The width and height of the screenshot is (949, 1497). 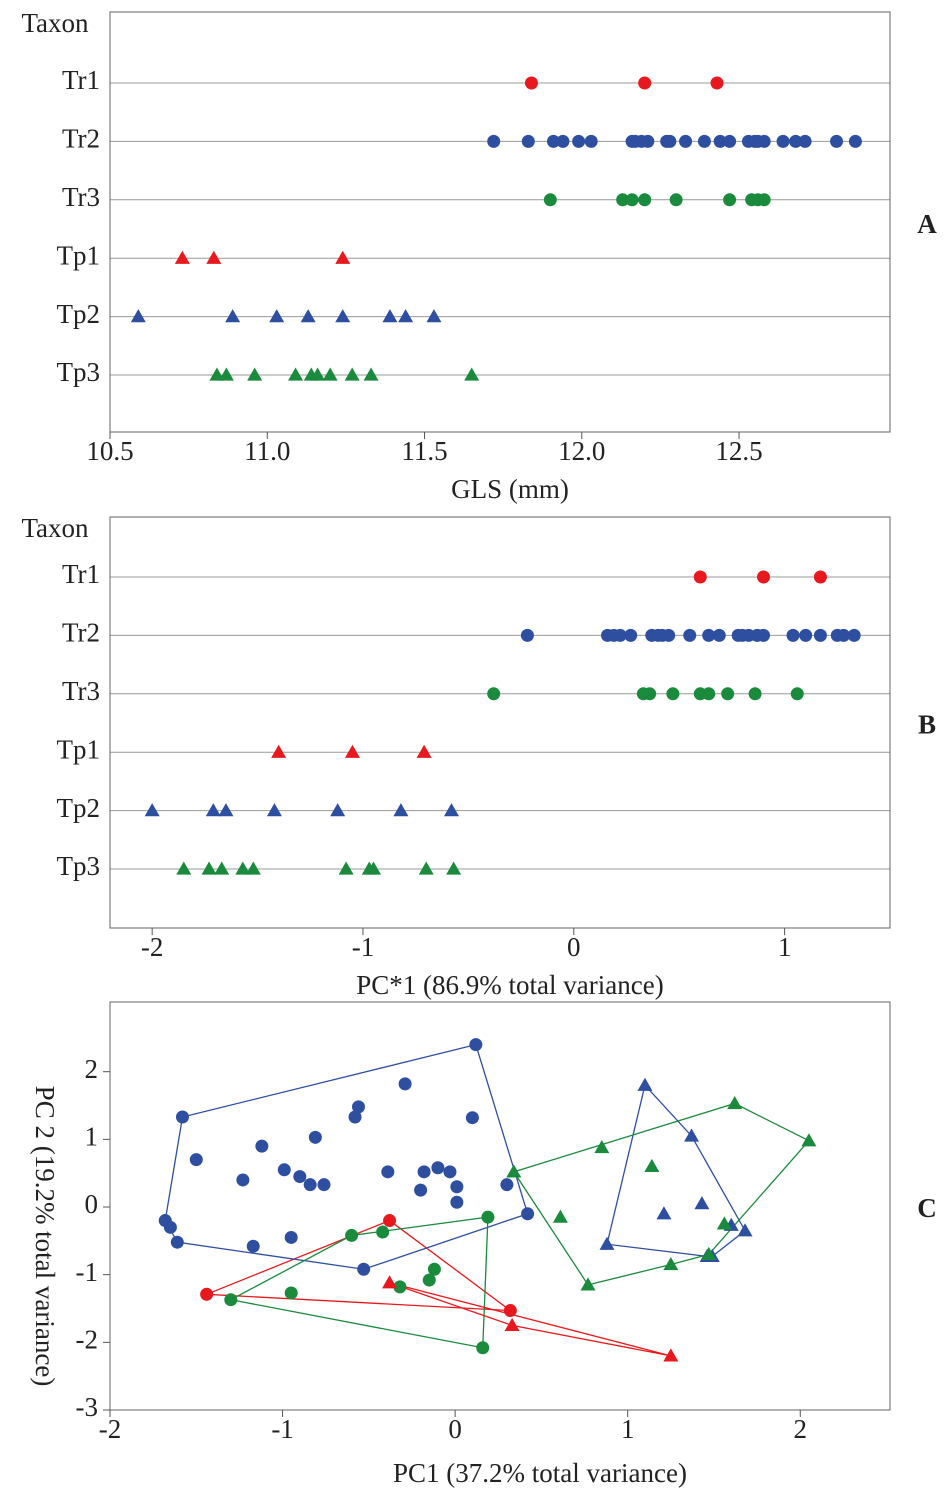 What do you see at coordinates (45, 1236) in the screenshot?
I see `y-axis-label: PC 2 (19.2% total variance)` at bounding box center [45, 1236].